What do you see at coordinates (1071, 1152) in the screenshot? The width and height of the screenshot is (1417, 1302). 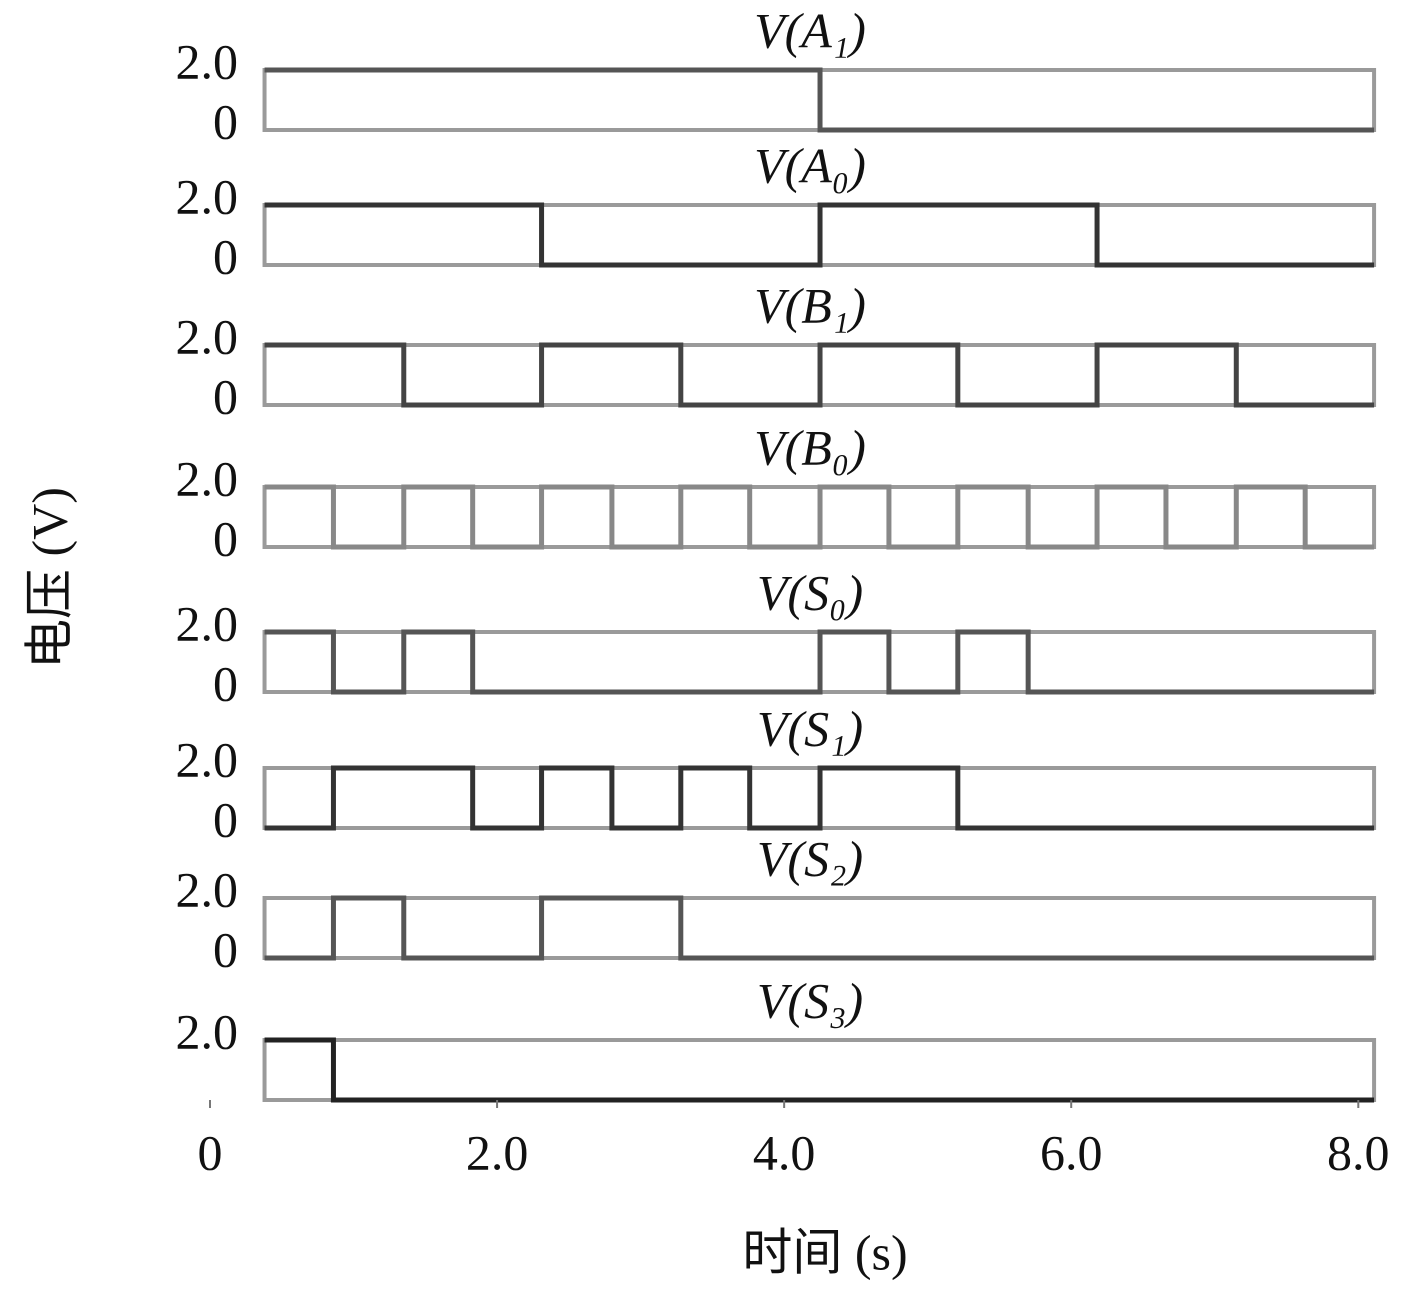 I see `x-tick-label: 6.0` at bounding box center [1071, 1152].